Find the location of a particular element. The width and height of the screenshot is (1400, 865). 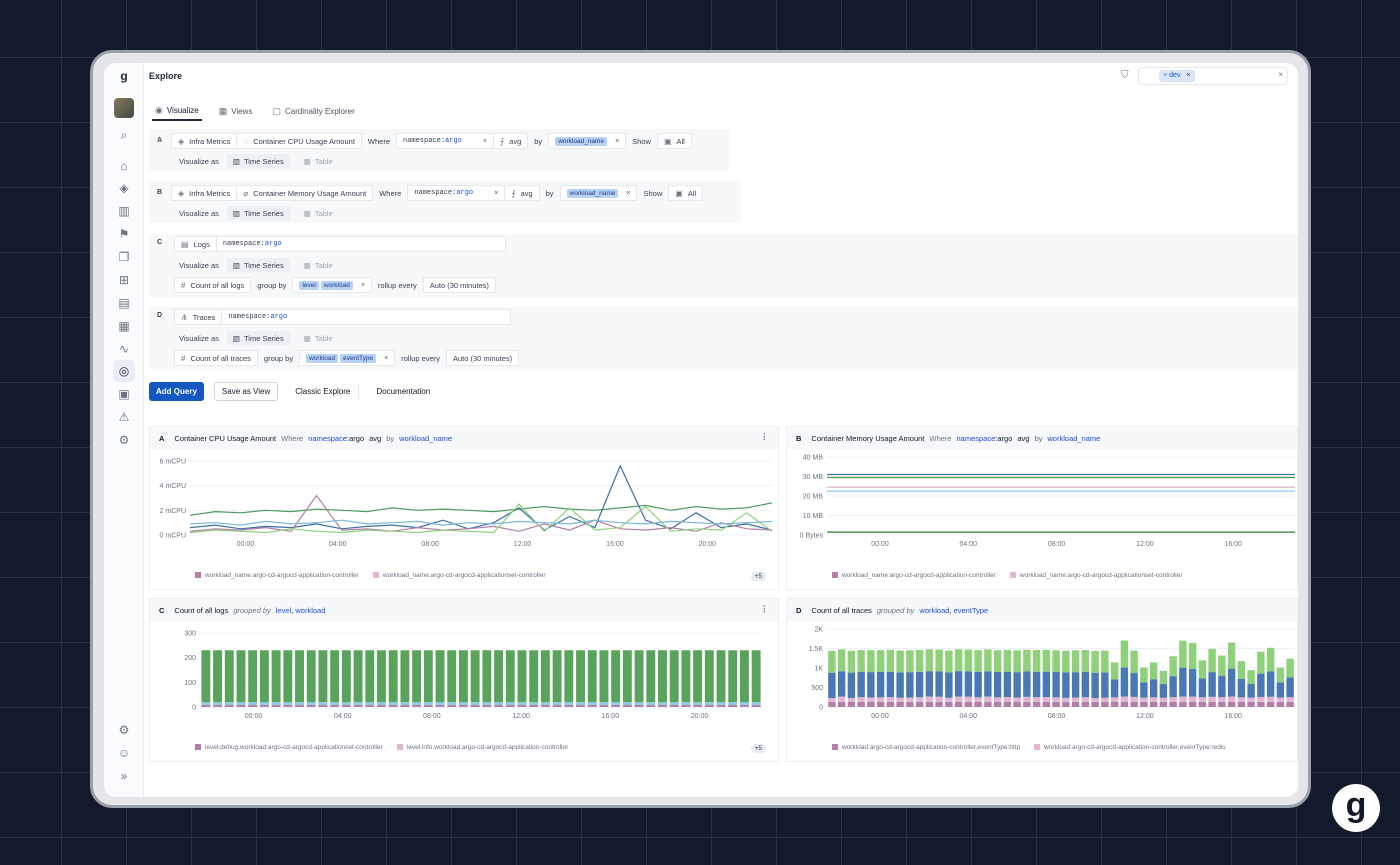

classic-explore-link: Classic Explore is located at coordinates (324, 391).